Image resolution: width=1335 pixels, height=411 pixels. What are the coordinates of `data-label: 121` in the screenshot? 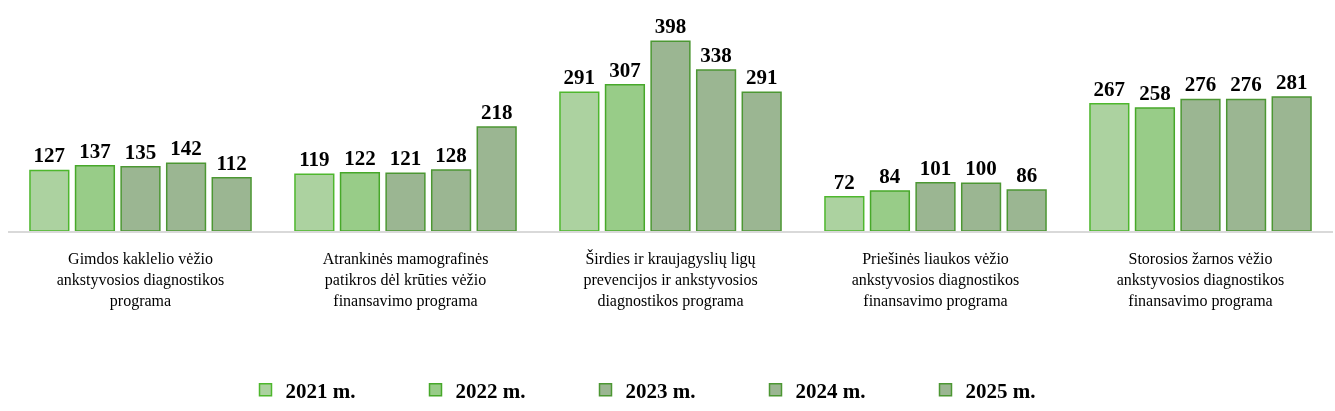 It's located at (405, 158).